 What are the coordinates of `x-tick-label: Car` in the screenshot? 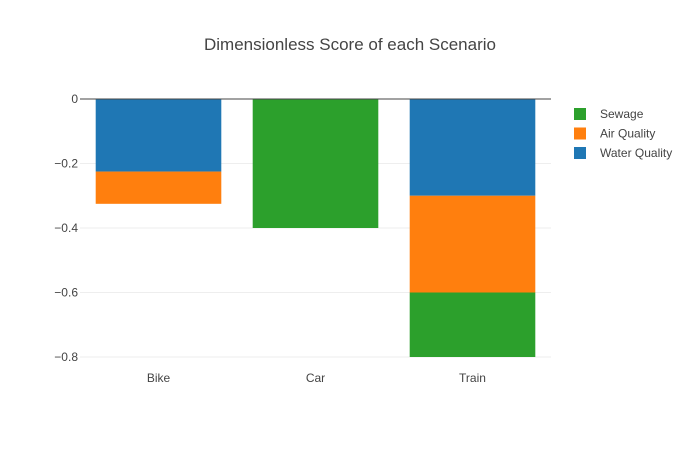 It's located at (315, 378).